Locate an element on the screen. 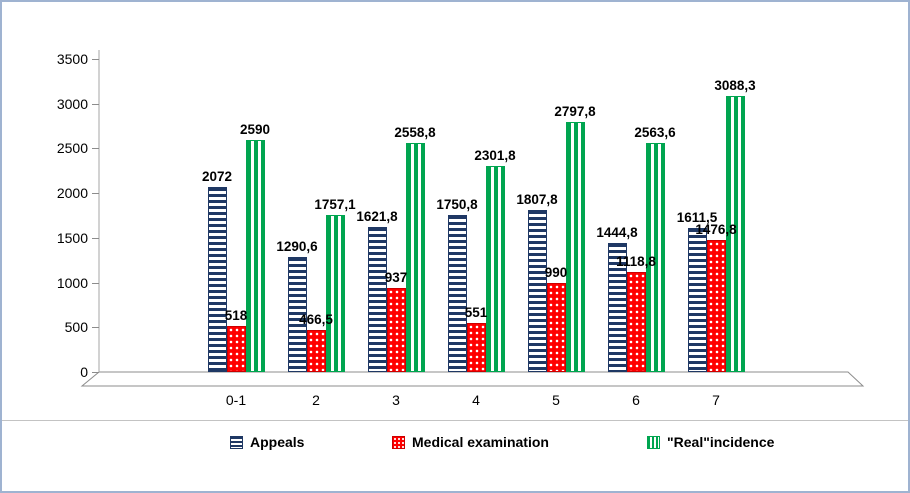 Image resolution: width=910 pixels, height=493 pixels. x-tick-label-6: 6 is located at coordinates (636, 400).